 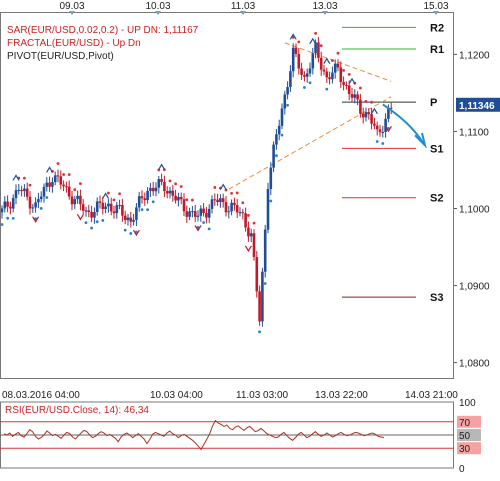 I want to click on pivot-label-s3: S3, so click(x=436, y=298).